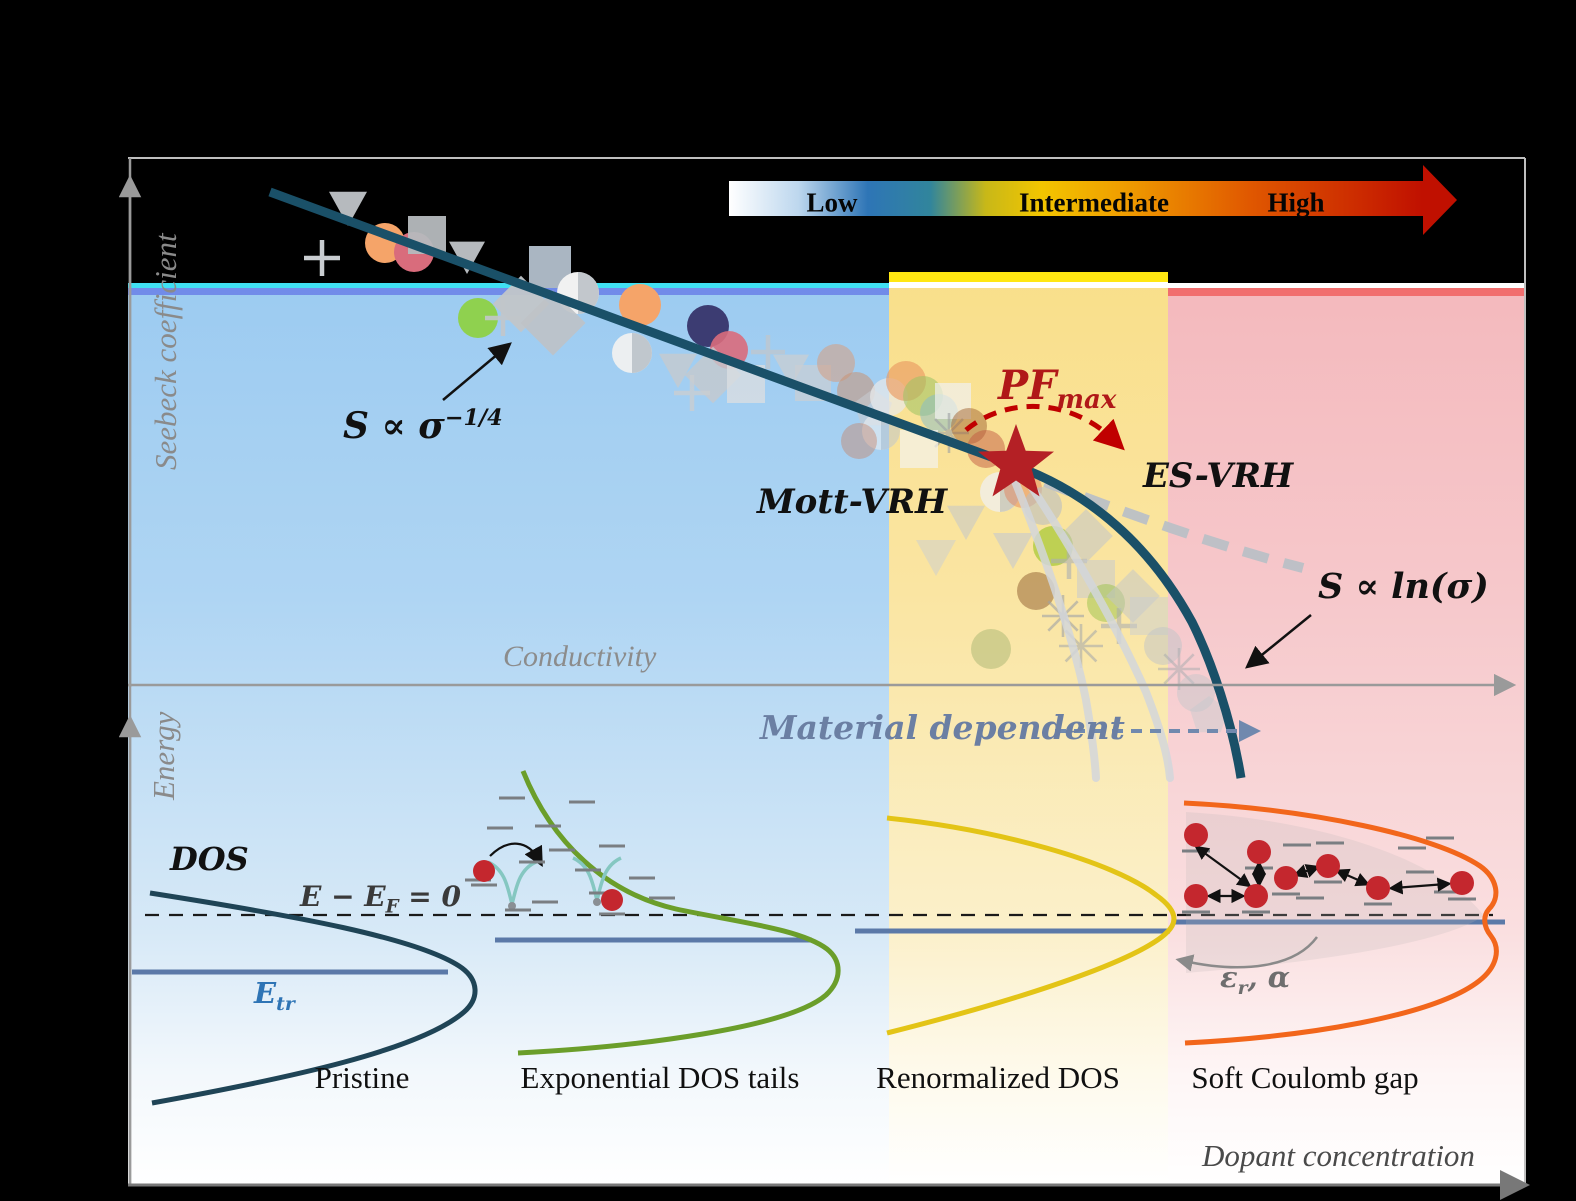  What do you see at coordinates (1403, 586) in the screenshot?
I see `high-sigma-law-label: S ∝ ln(σ)` at bounding box center [1403, 586].